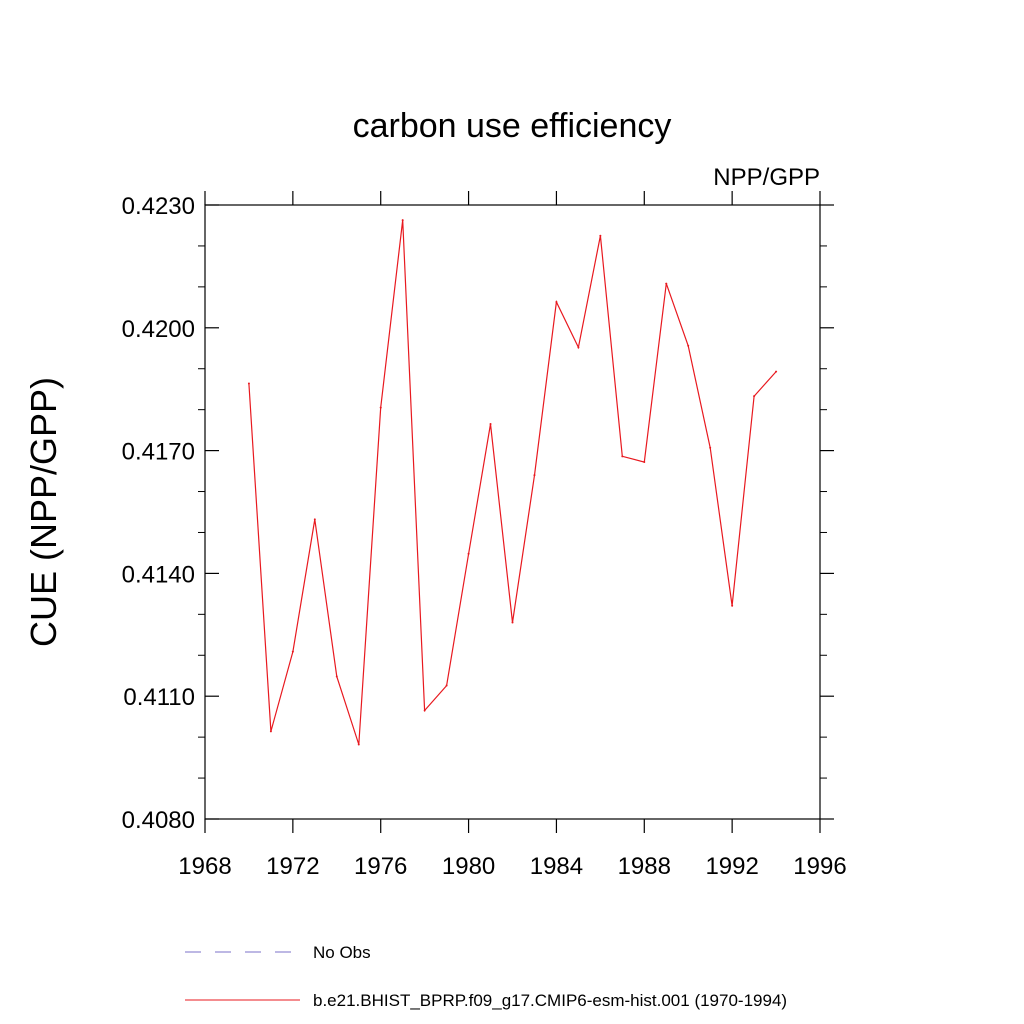 The width and height of the screenshot is (1024, 1024). I want to click on x-tick-label: 1996, so click(819, 866).